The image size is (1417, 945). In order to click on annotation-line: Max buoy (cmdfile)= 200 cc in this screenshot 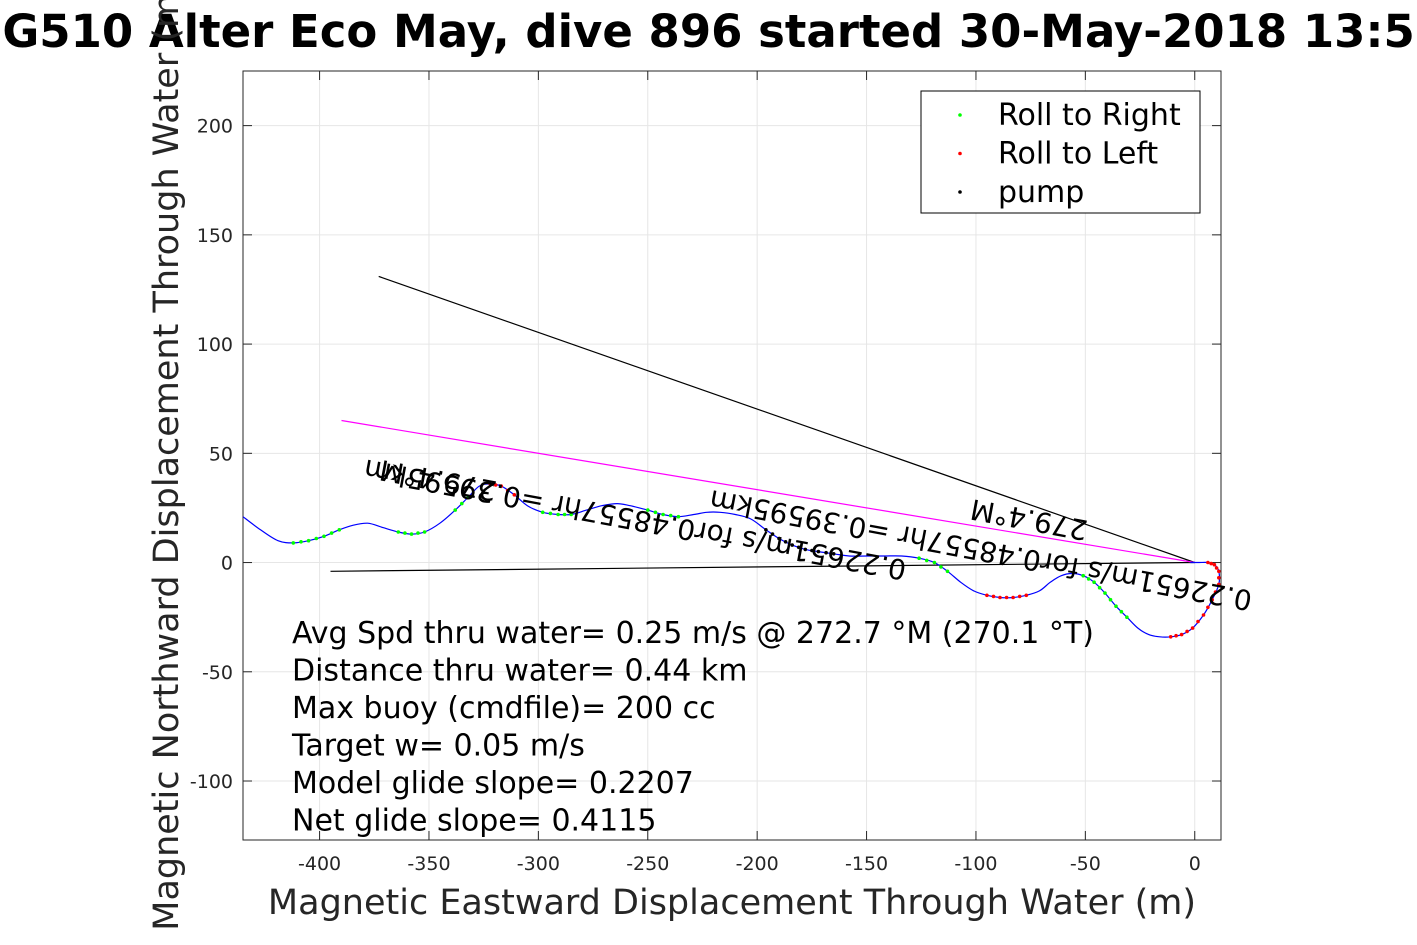, I will do `click(504, 708)`.